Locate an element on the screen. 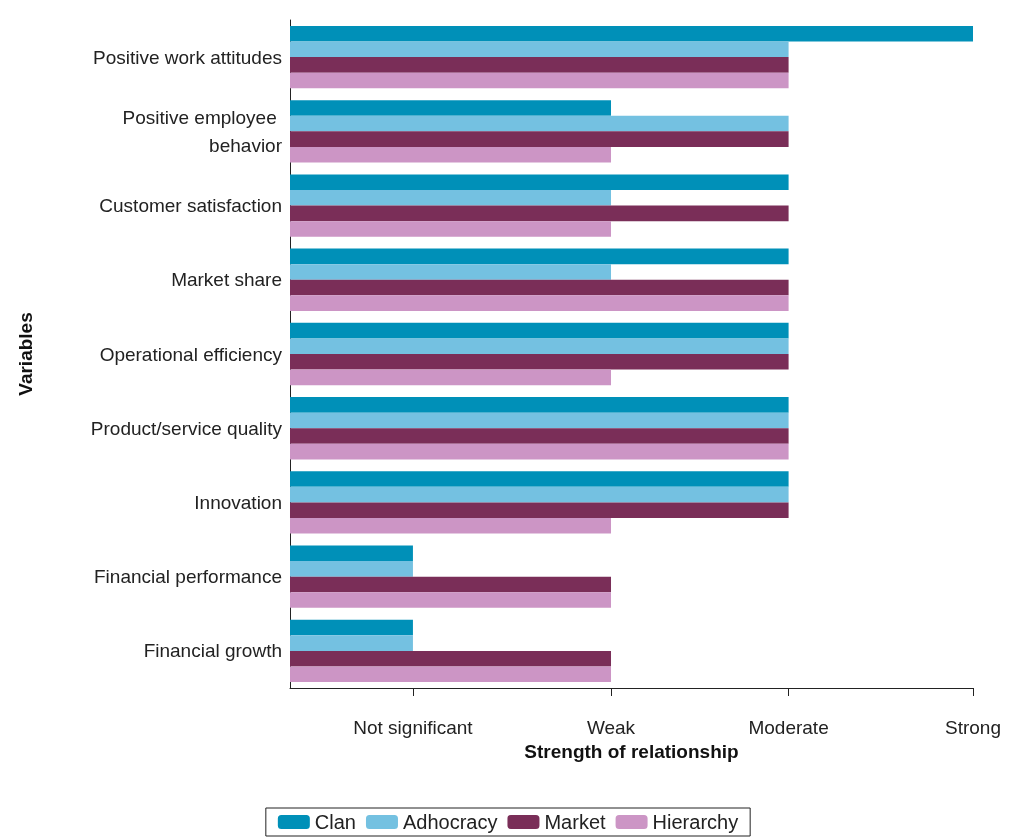 The height and width of the screenshot is (840, 1010). legend-label: Adhocracy is located at coordinates (450, 822).